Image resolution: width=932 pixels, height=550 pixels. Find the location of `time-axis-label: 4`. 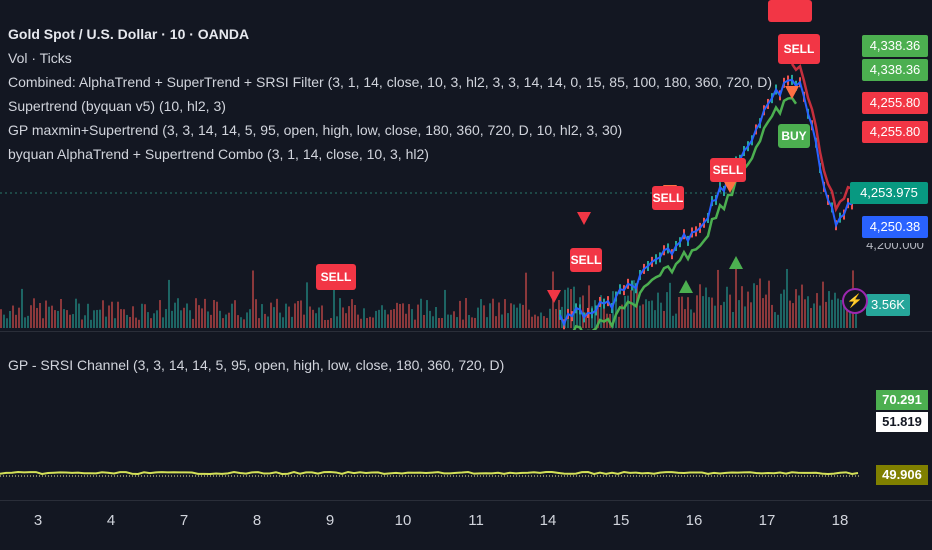

time-axis-label: 4 is located at coordinates (111, 520).